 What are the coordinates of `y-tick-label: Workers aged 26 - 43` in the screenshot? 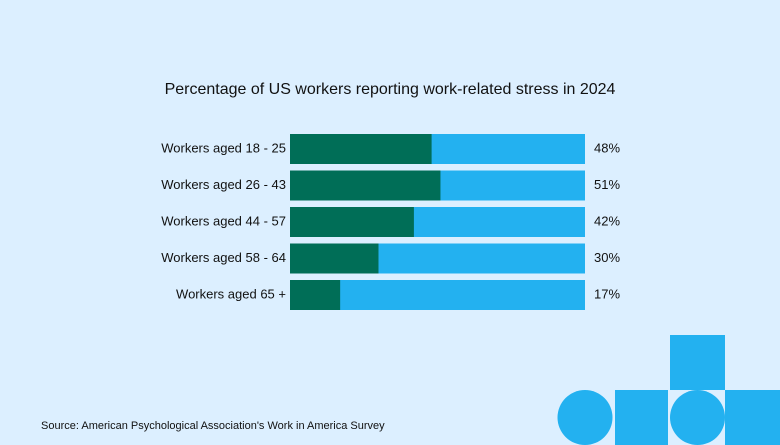 It's located at (223, 184).